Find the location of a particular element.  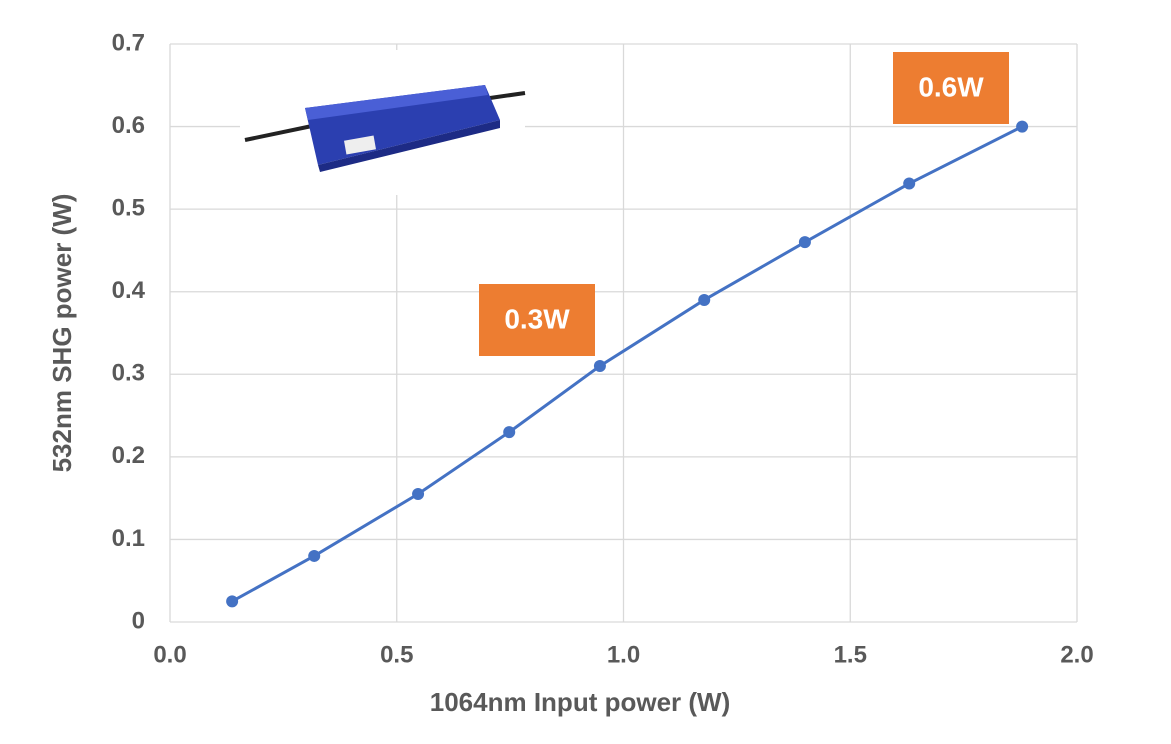

y-tick-label: 0.4 is located at coordinates (129, 290).